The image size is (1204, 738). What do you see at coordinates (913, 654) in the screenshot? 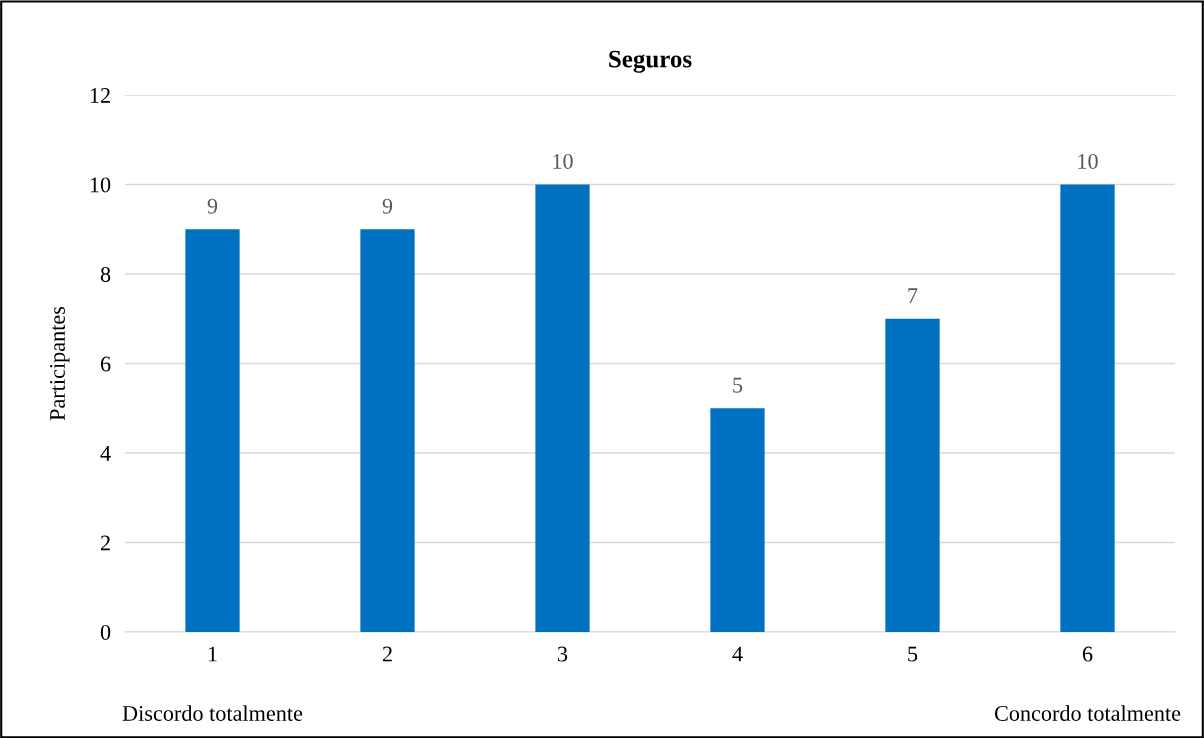
I see `x-tick-label: 5` at bounding box center [913, 654].